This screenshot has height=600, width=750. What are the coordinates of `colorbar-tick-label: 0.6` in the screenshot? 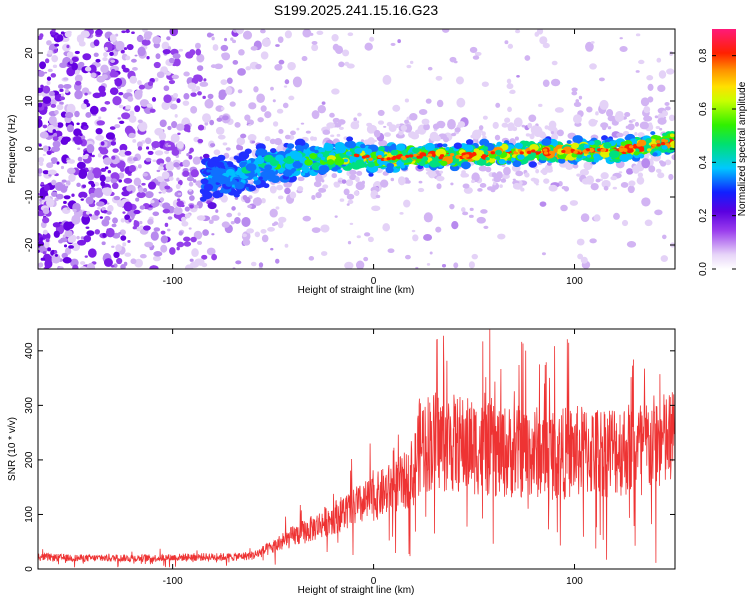 It's located at (703, 109).